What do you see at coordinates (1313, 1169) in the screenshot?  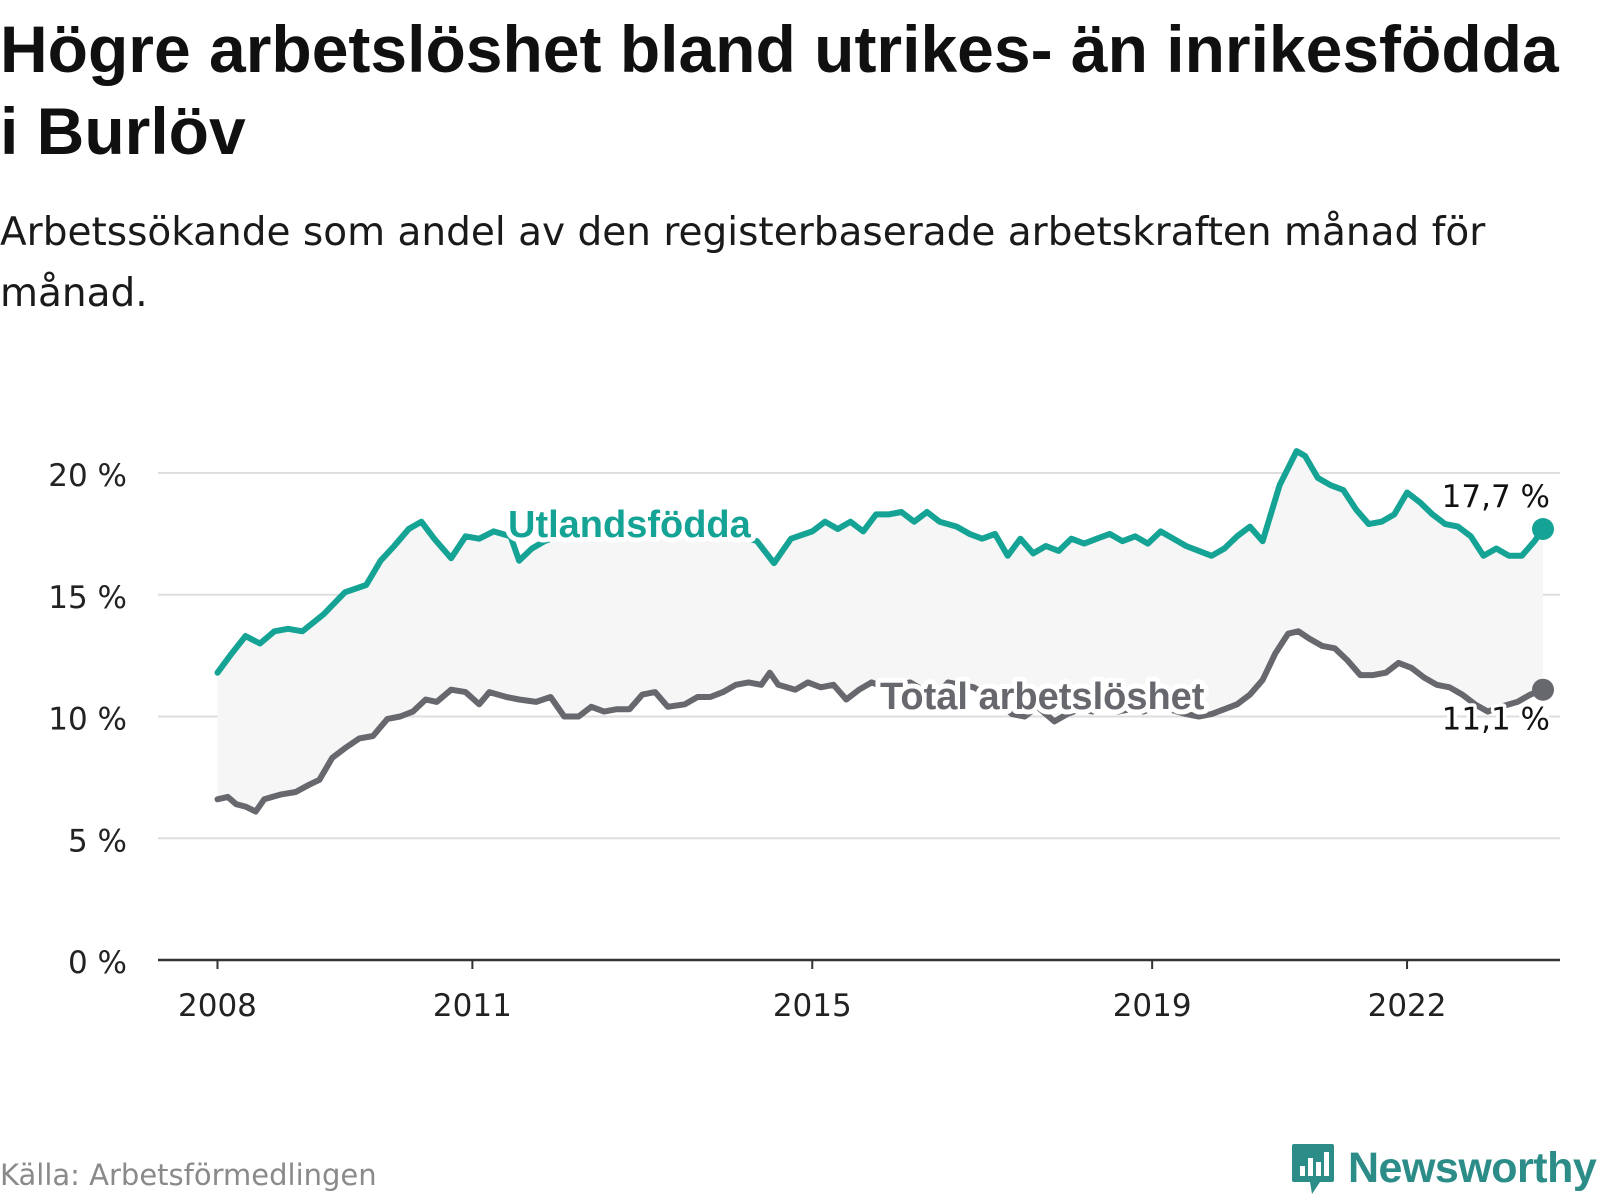 I see `bar-chart-speech-bubble-icon` at bounding box center [1313, 1169].